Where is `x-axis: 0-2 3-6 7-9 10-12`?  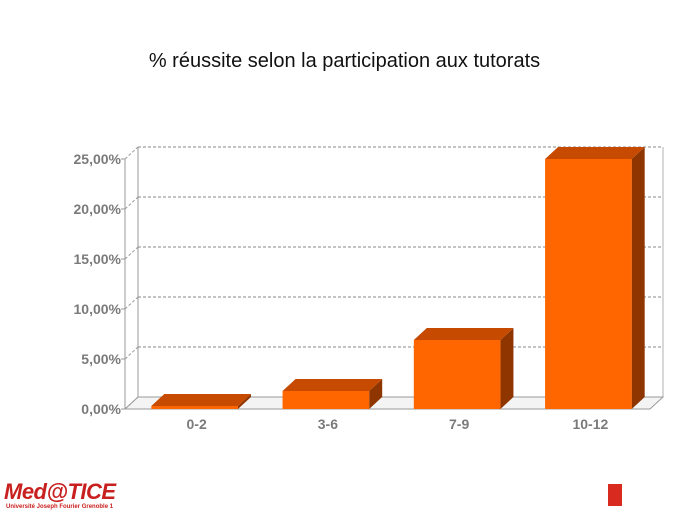
x-axis: 0-2 3-6 7-9 10-12 is located at coordinates (398, 424).